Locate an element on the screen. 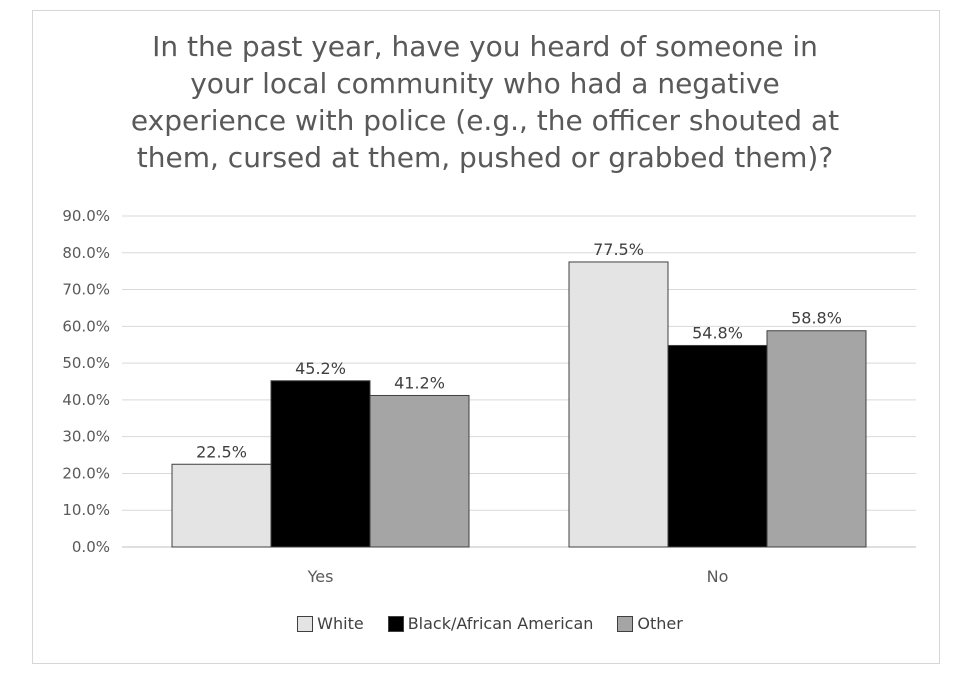 This screenshot has height=700, width=980. y-tick-label: 30.0% is located at coordinates (86, 437).